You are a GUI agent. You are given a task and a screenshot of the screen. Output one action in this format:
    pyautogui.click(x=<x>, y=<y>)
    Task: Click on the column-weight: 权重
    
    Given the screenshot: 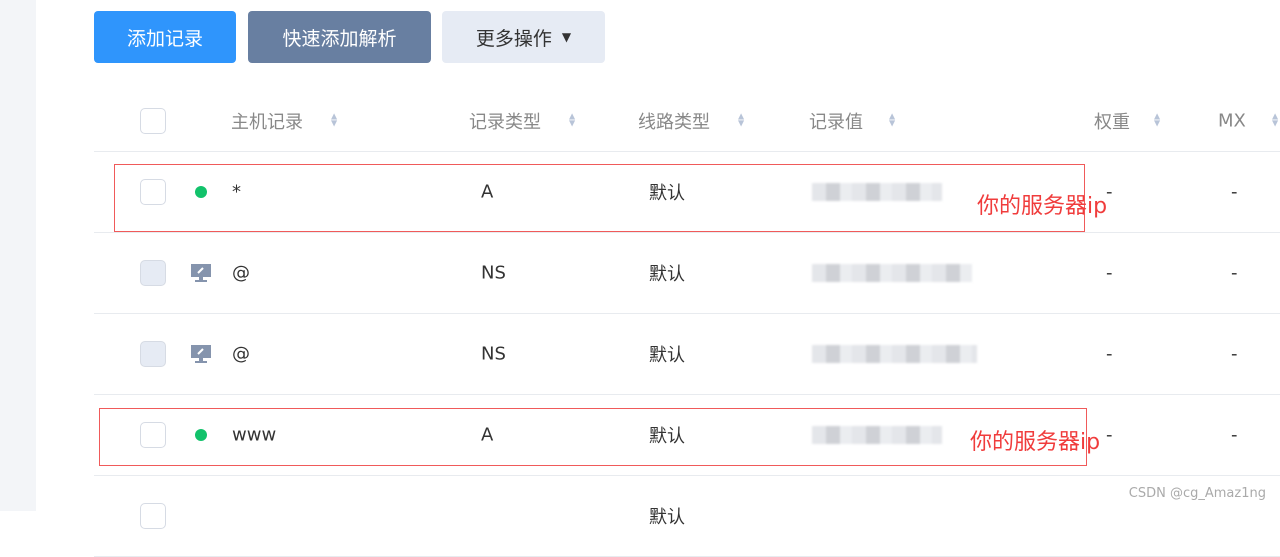 What is the action you would take?
    pyautogui.click(x=1112, y=122)
    